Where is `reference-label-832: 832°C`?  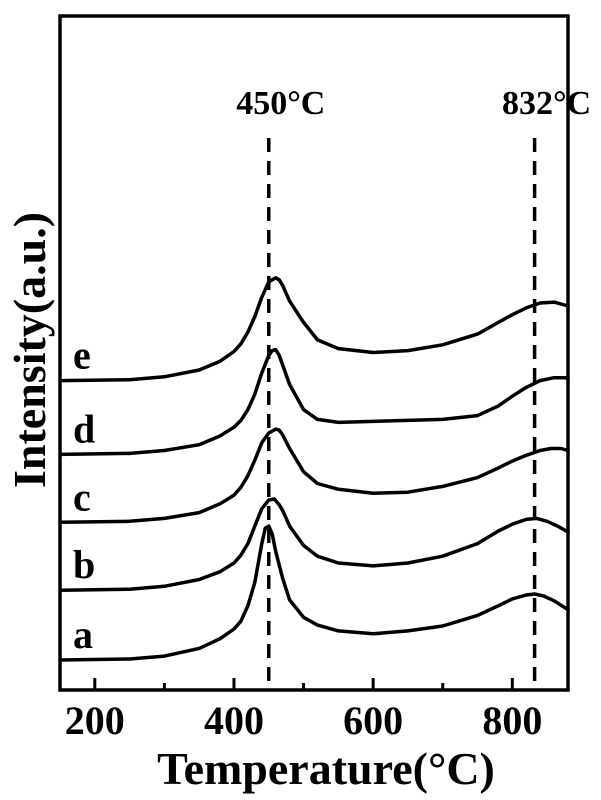
reference-label-832: 832°C is located at coordinates (546, 103).